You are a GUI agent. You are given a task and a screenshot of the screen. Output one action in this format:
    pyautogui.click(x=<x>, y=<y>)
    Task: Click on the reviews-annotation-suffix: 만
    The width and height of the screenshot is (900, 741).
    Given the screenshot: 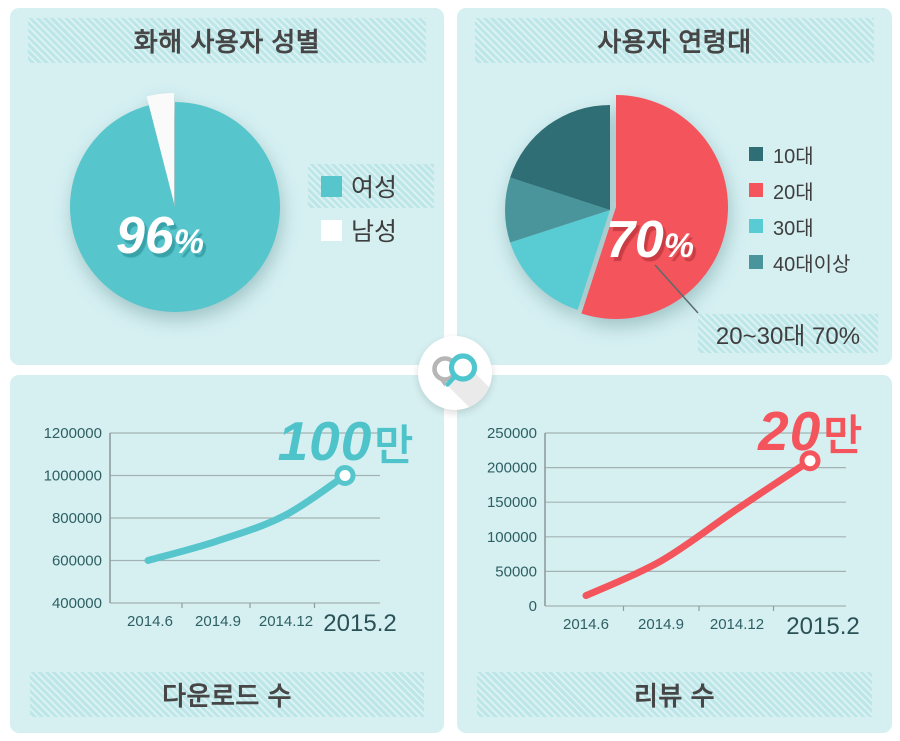 What is the action you would take?
    pyautogui.click(x=842, y=435)
    